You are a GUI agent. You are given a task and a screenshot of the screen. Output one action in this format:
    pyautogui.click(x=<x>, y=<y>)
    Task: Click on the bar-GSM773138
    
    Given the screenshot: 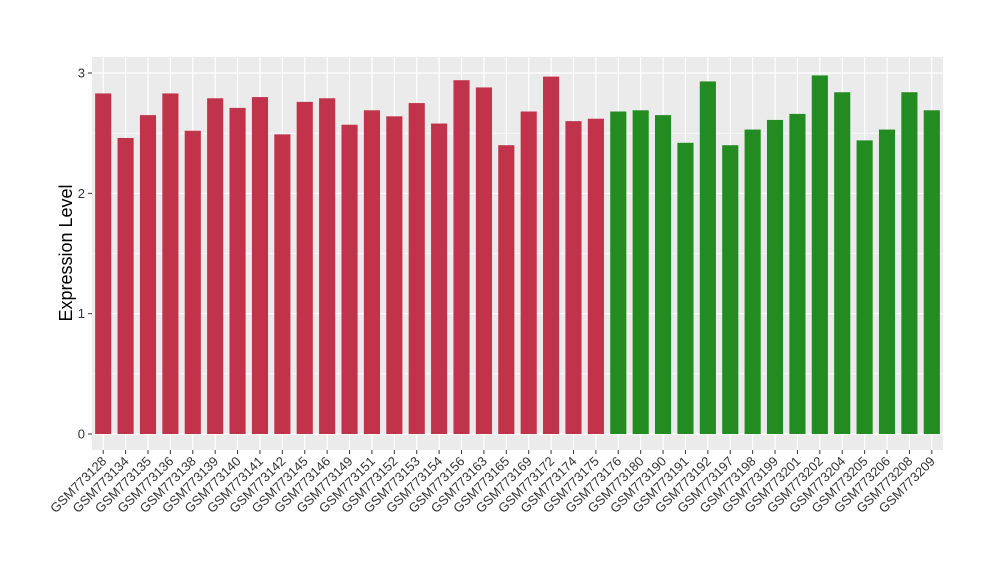 What is the action you would take?
    pyautogui.click(x=192, y=282)
    